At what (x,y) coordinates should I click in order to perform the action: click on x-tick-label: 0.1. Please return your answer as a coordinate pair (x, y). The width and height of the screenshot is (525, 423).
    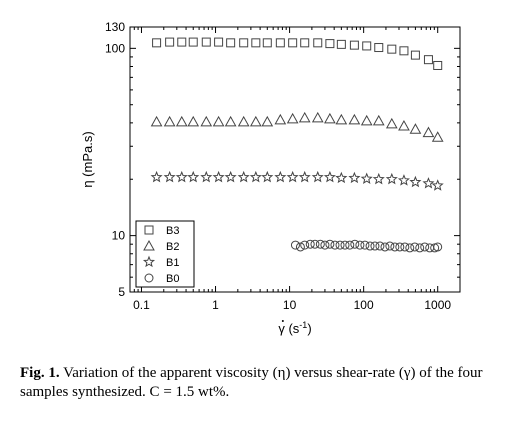
    Looking at the image, I should click on (141, 305).